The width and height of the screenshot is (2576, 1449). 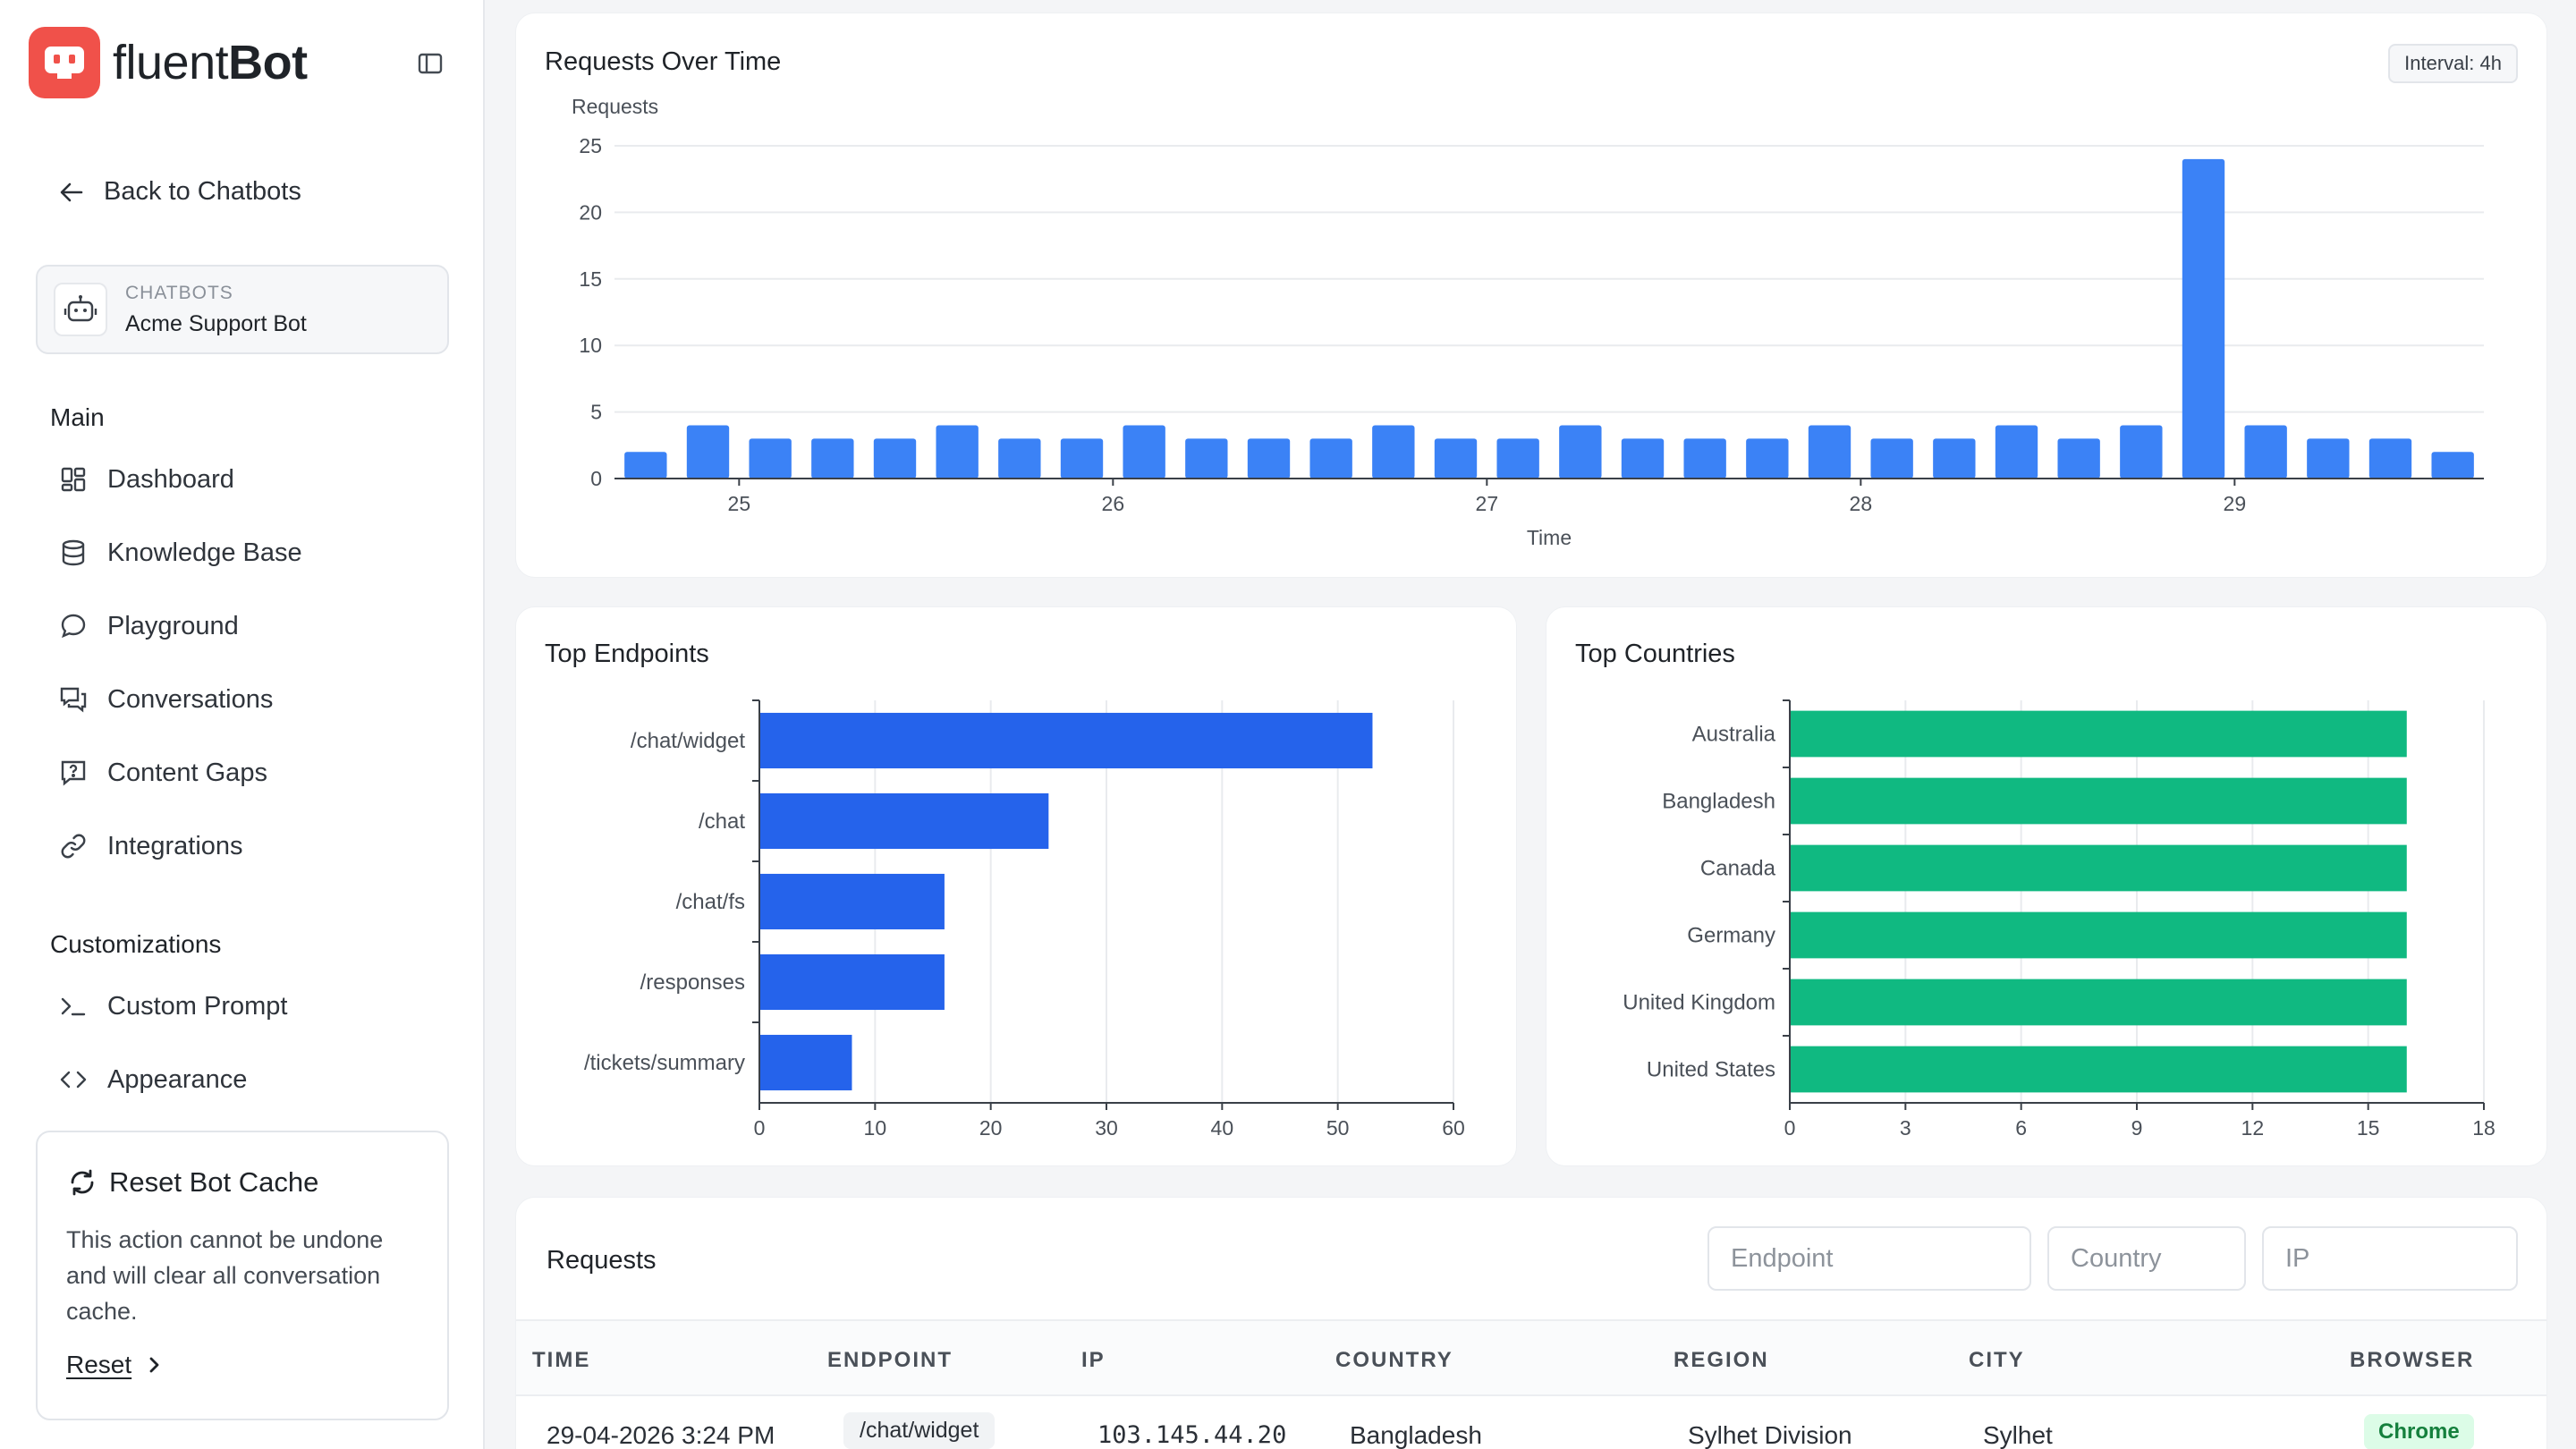 What do you see at coordinates (1734, 735) in the screenshot?
I see `y-tick-label: Australia` at bounding box center [1734, 735].